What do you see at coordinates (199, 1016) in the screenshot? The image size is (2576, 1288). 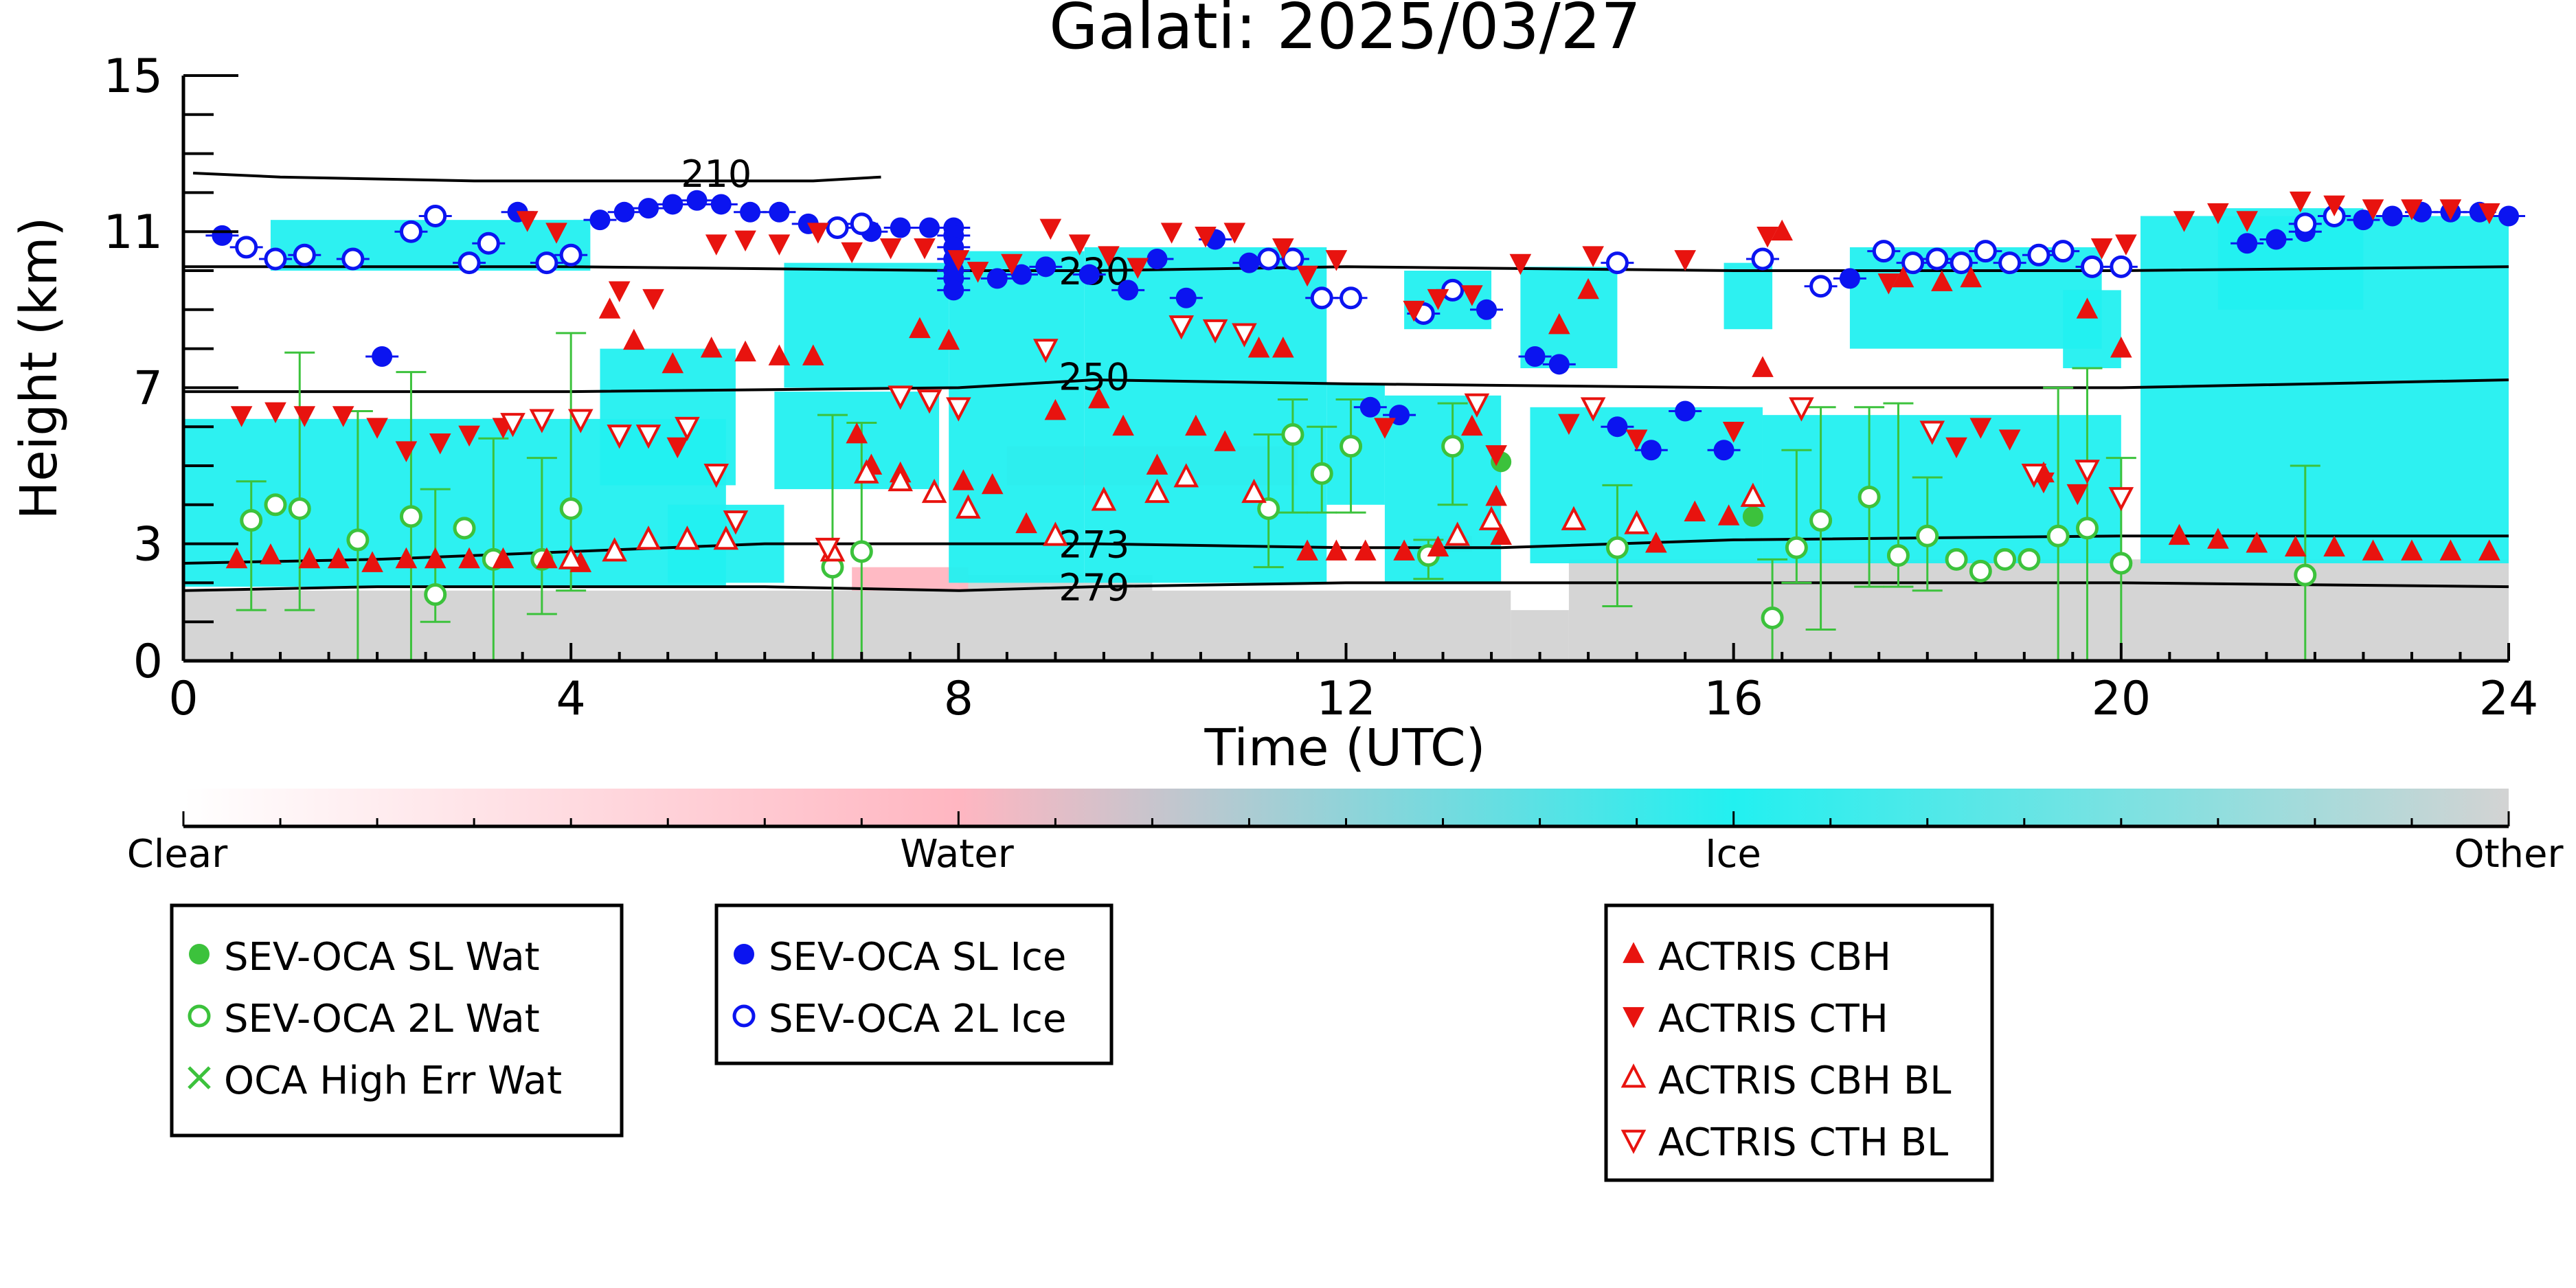 I see `legend-marker-sev-oca-2l-wat` at bounding box center [199, 1016].